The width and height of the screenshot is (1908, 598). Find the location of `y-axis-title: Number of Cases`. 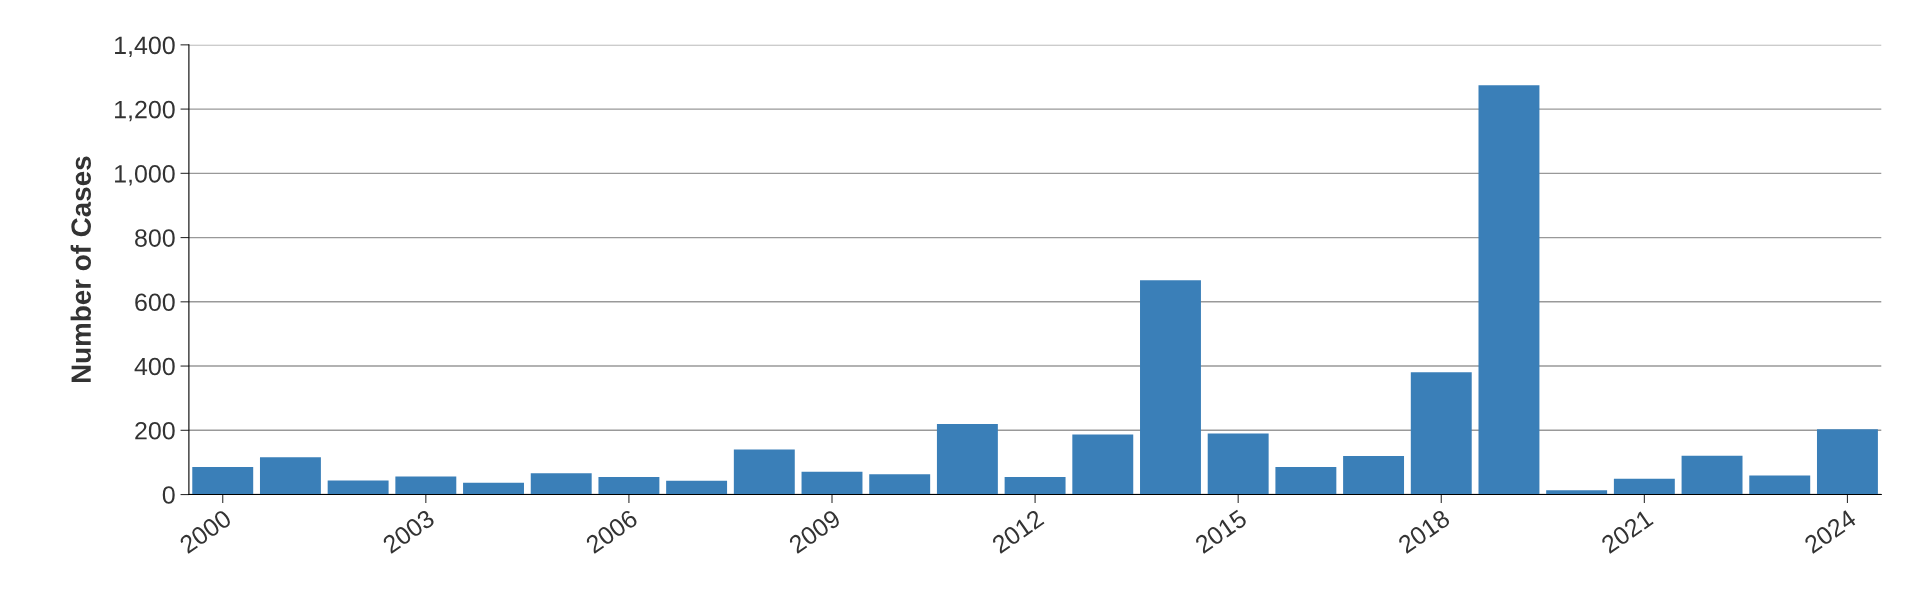

y-axis-title: Number of Cases is located at coordinates (80, 269).